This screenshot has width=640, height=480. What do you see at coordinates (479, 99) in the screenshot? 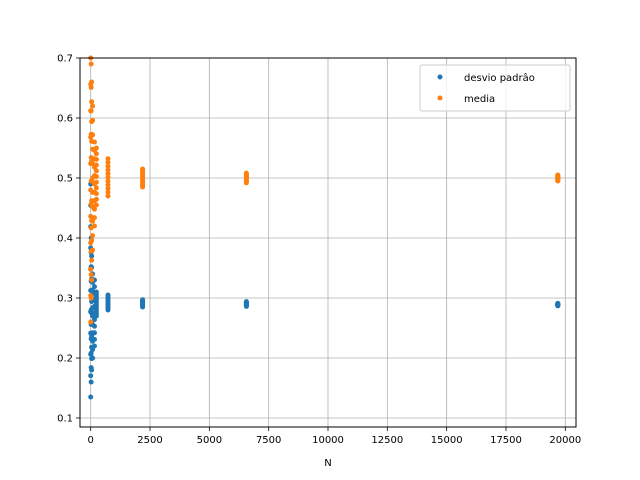
I see `legend-label-media: media` at bounding box center [479, 99].